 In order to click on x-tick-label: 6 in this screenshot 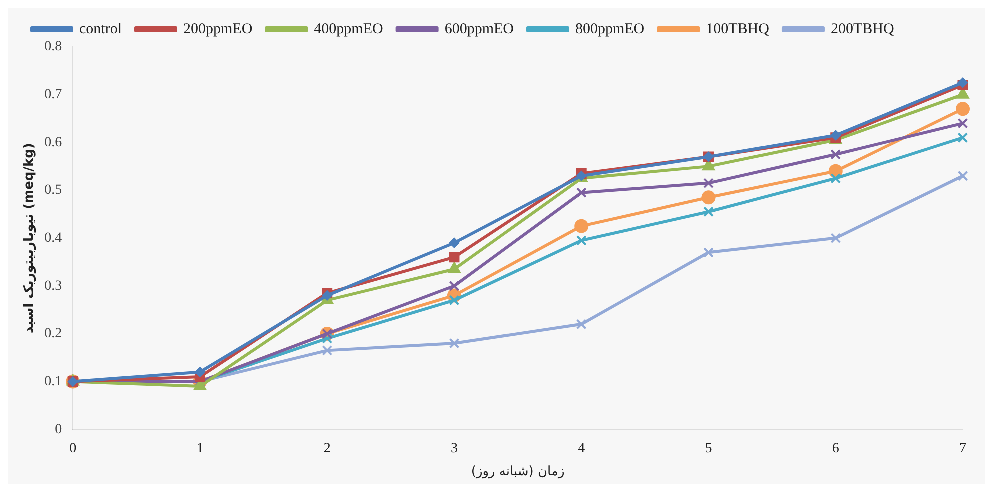, I will do `click(836, 449)`.